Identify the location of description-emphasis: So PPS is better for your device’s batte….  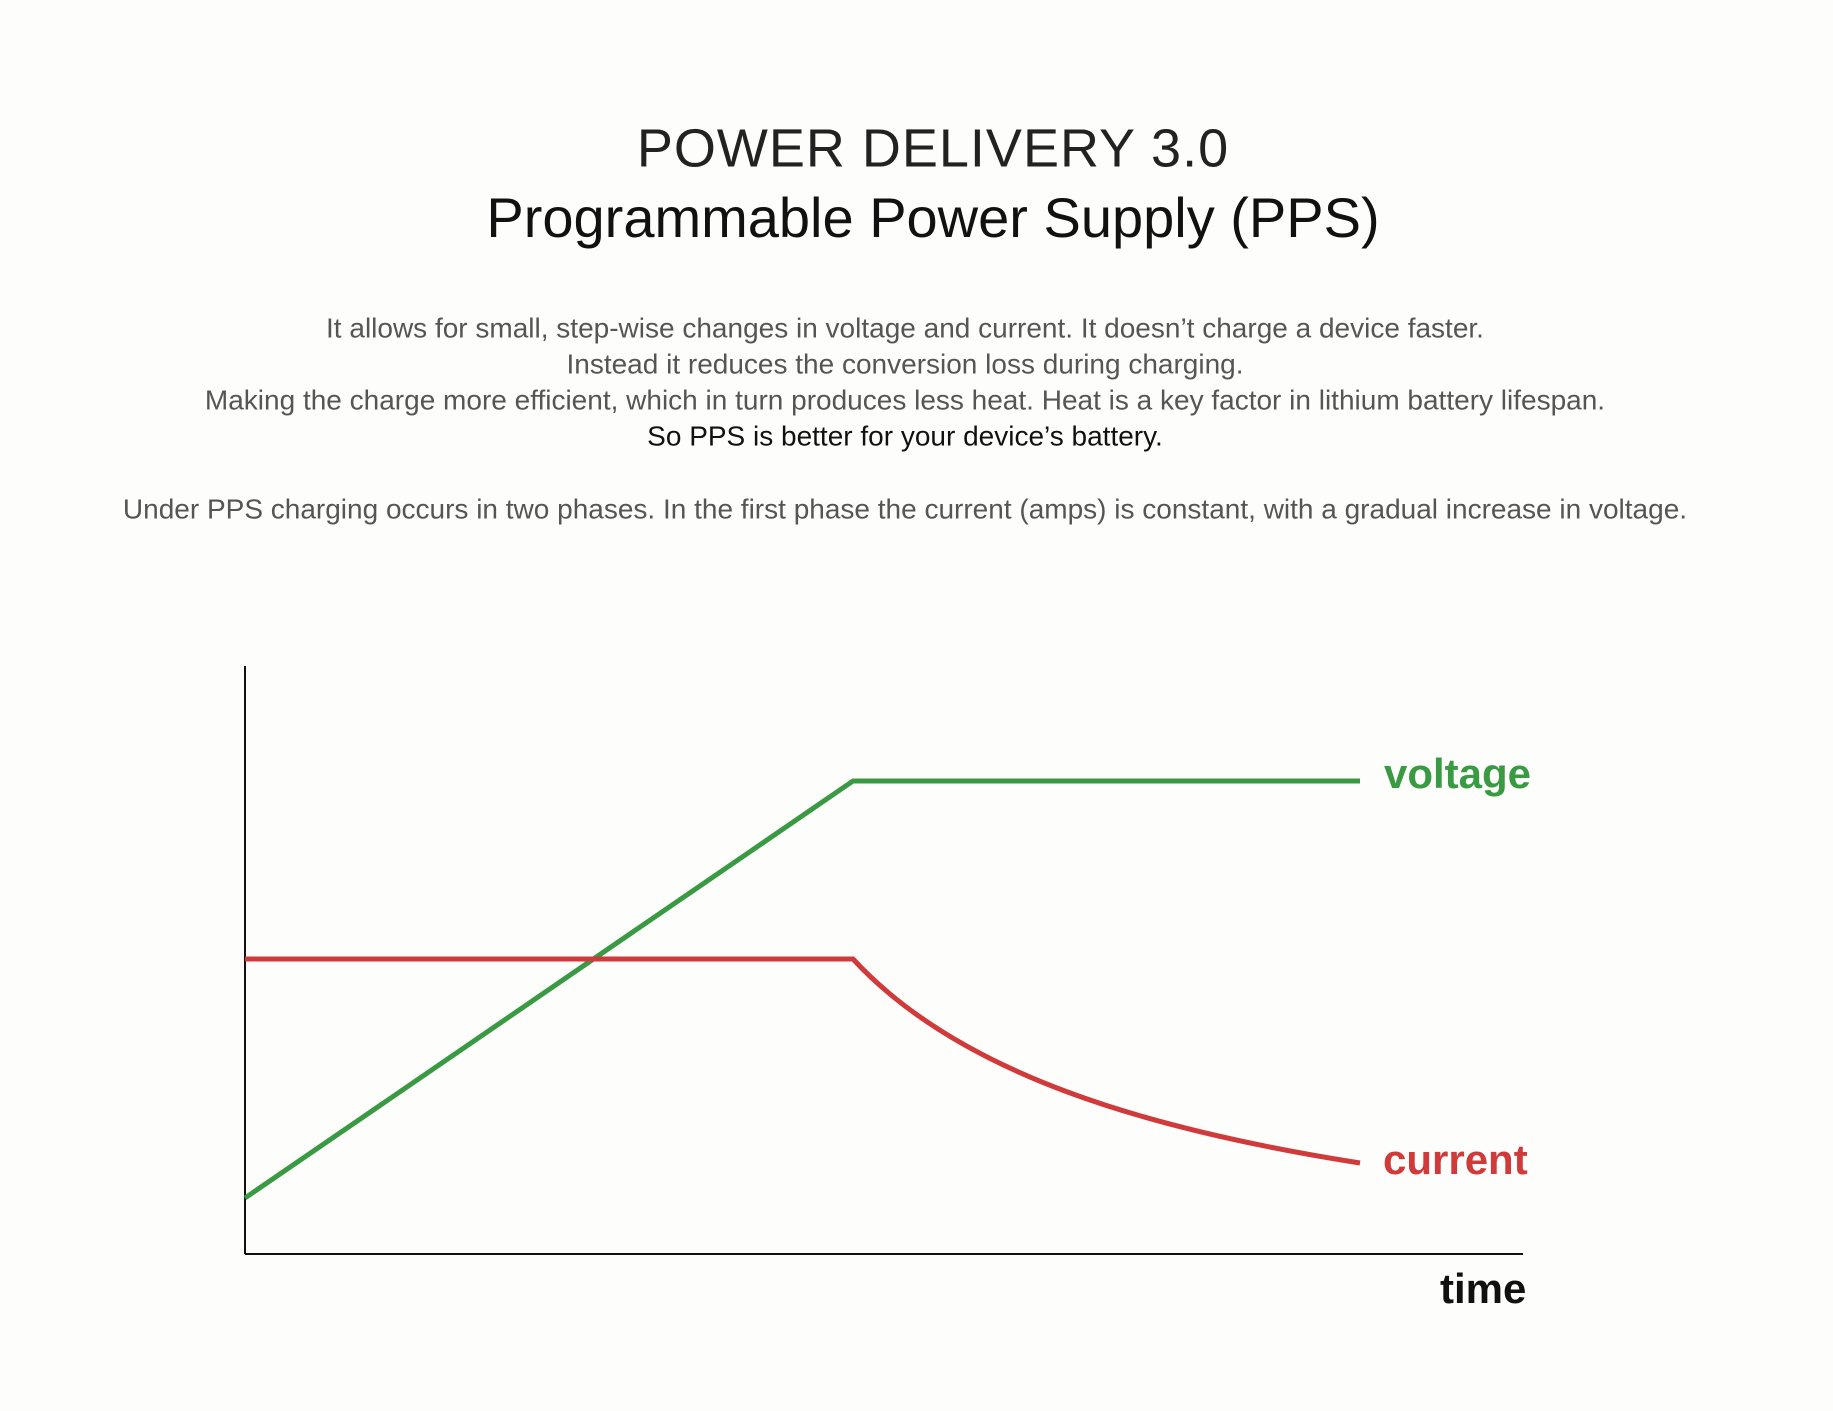
(905, 435).